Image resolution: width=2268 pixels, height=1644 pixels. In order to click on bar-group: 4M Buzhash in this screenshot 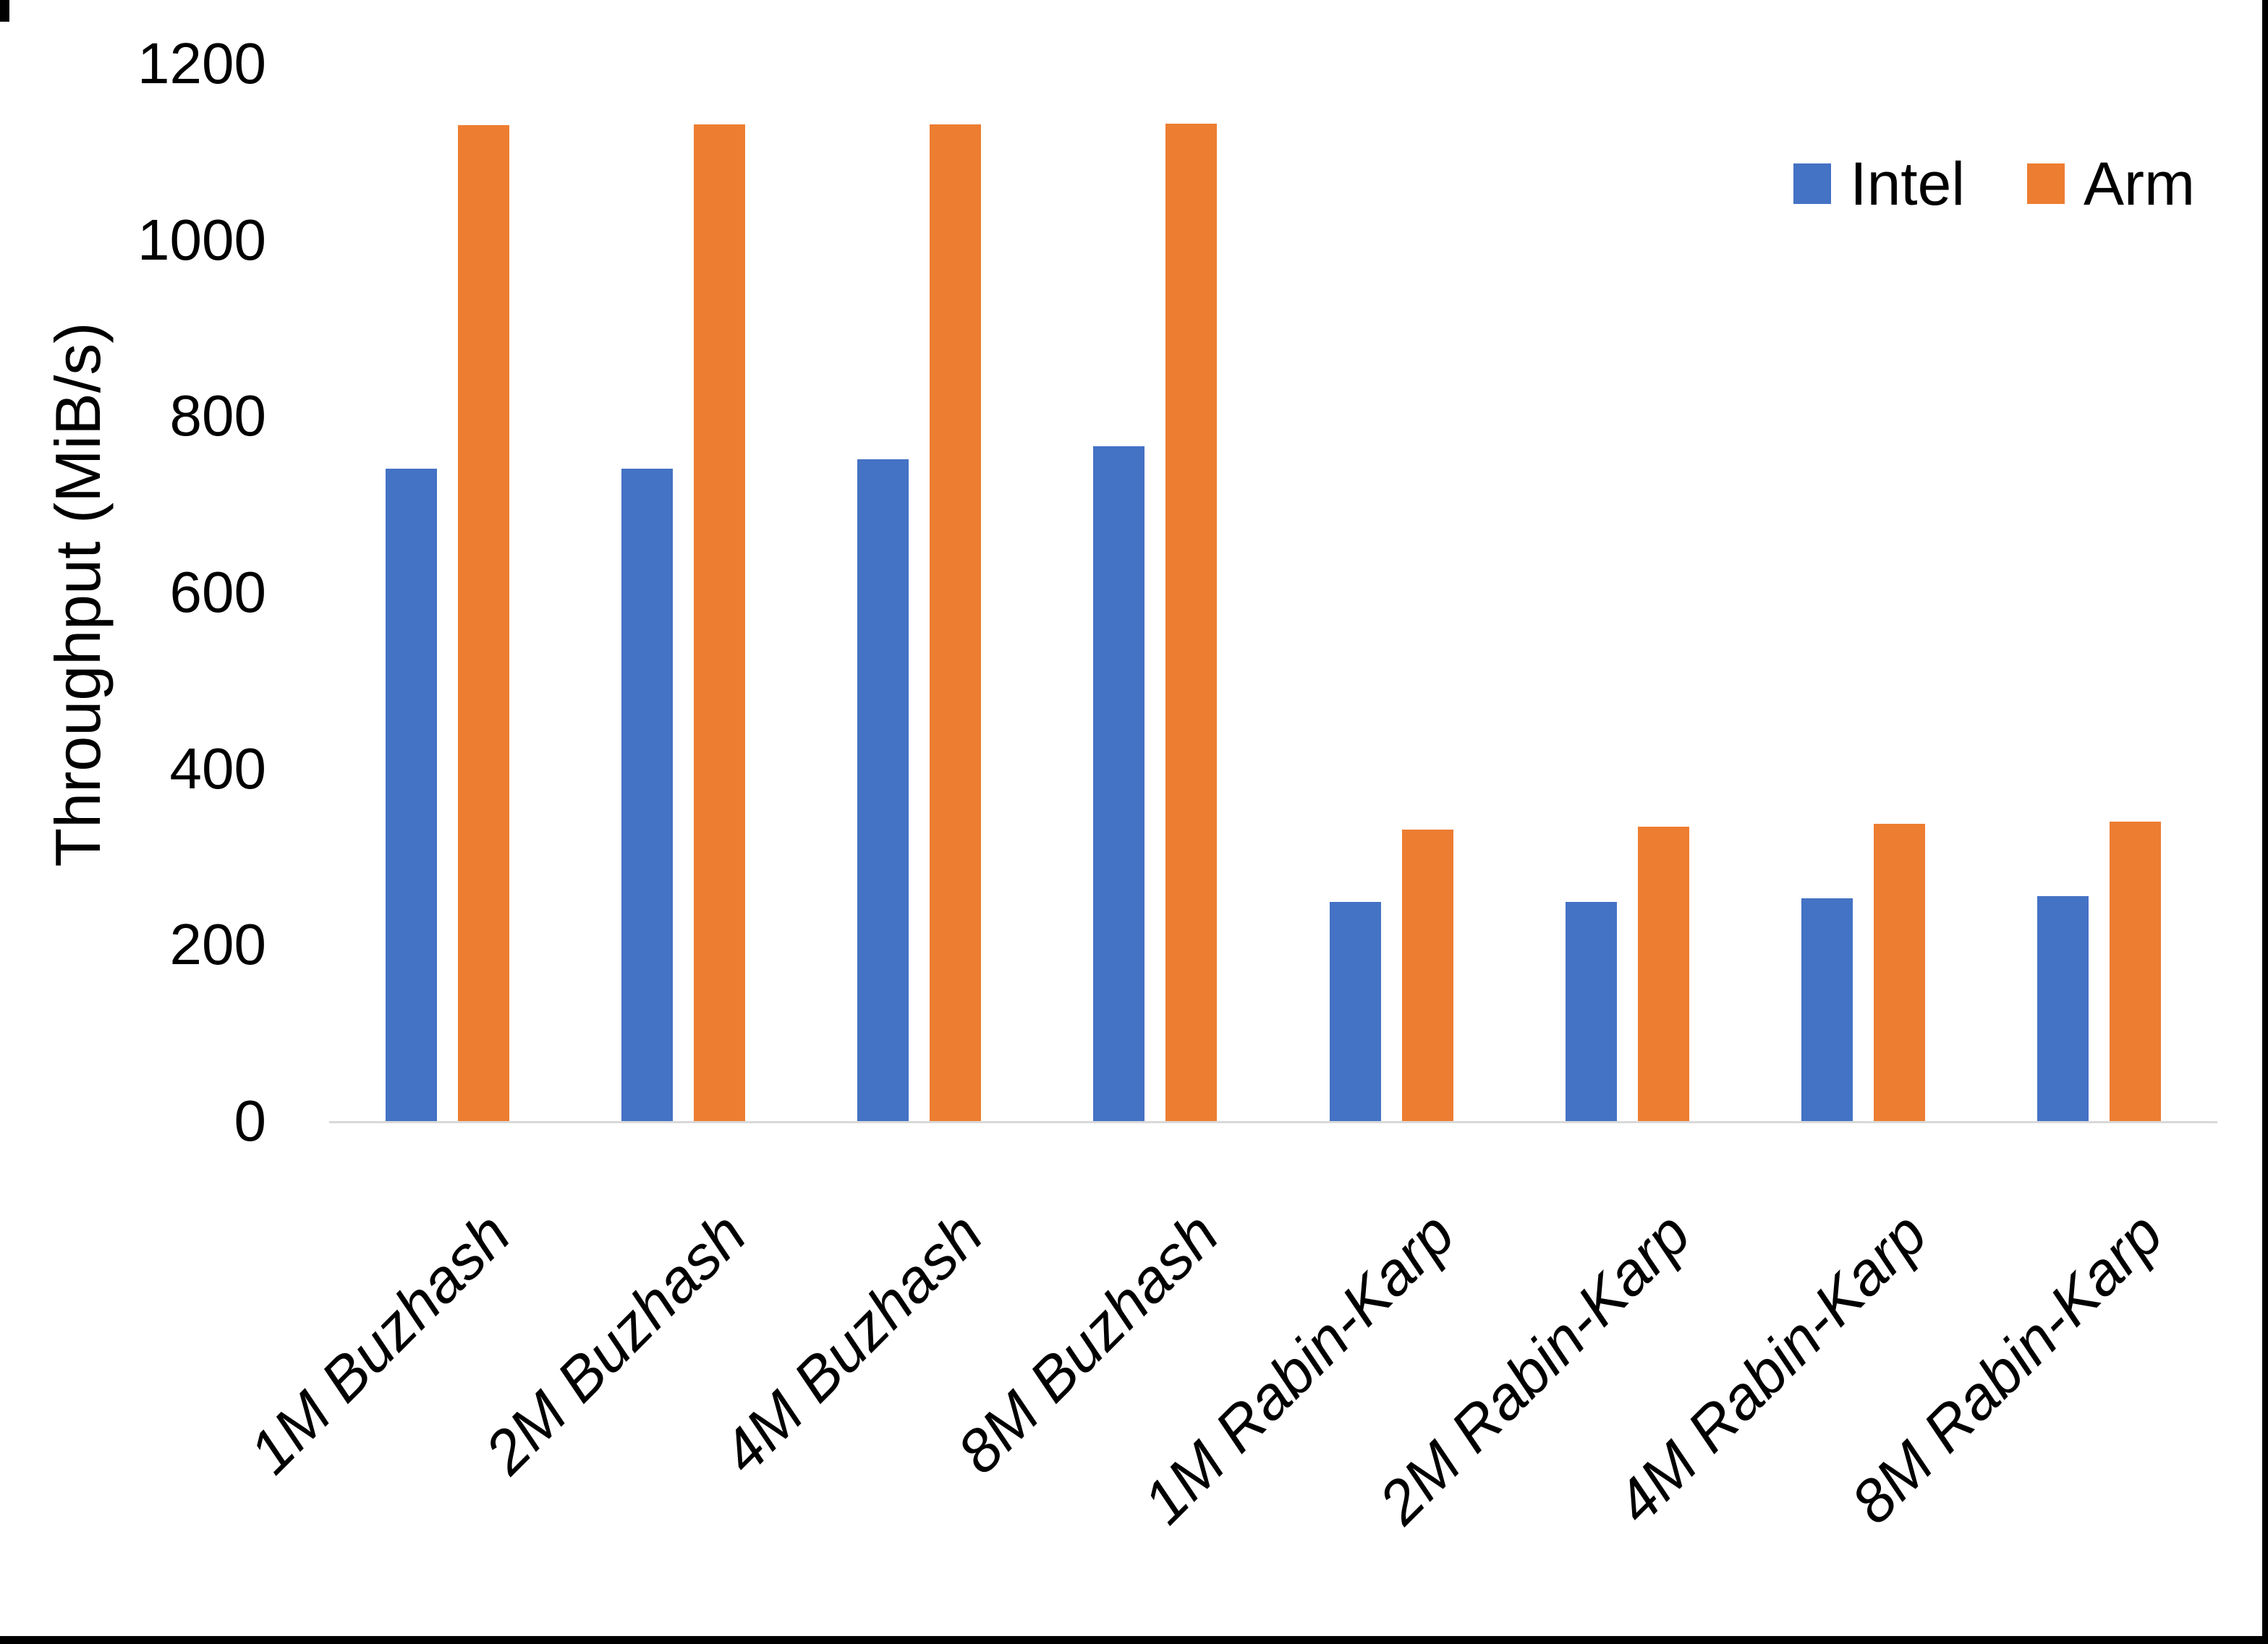, I will do `click(872, 775)`.